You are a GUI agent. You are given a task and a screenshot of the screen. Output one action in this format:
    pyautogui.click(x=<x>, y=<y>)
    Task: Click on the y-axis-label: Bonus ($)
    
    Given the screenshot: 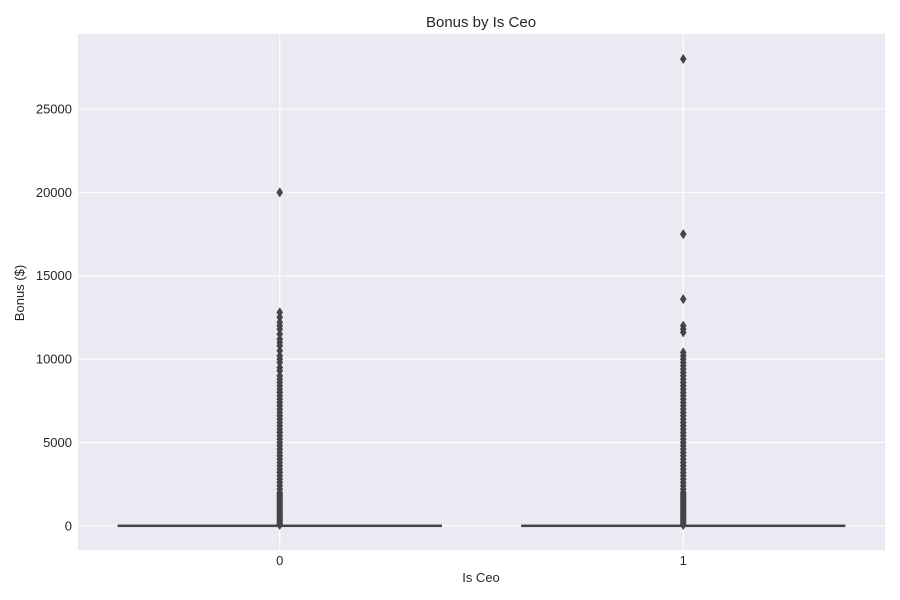 What is the action you would take?
    pyautogui.click(x=19, y=293)
    